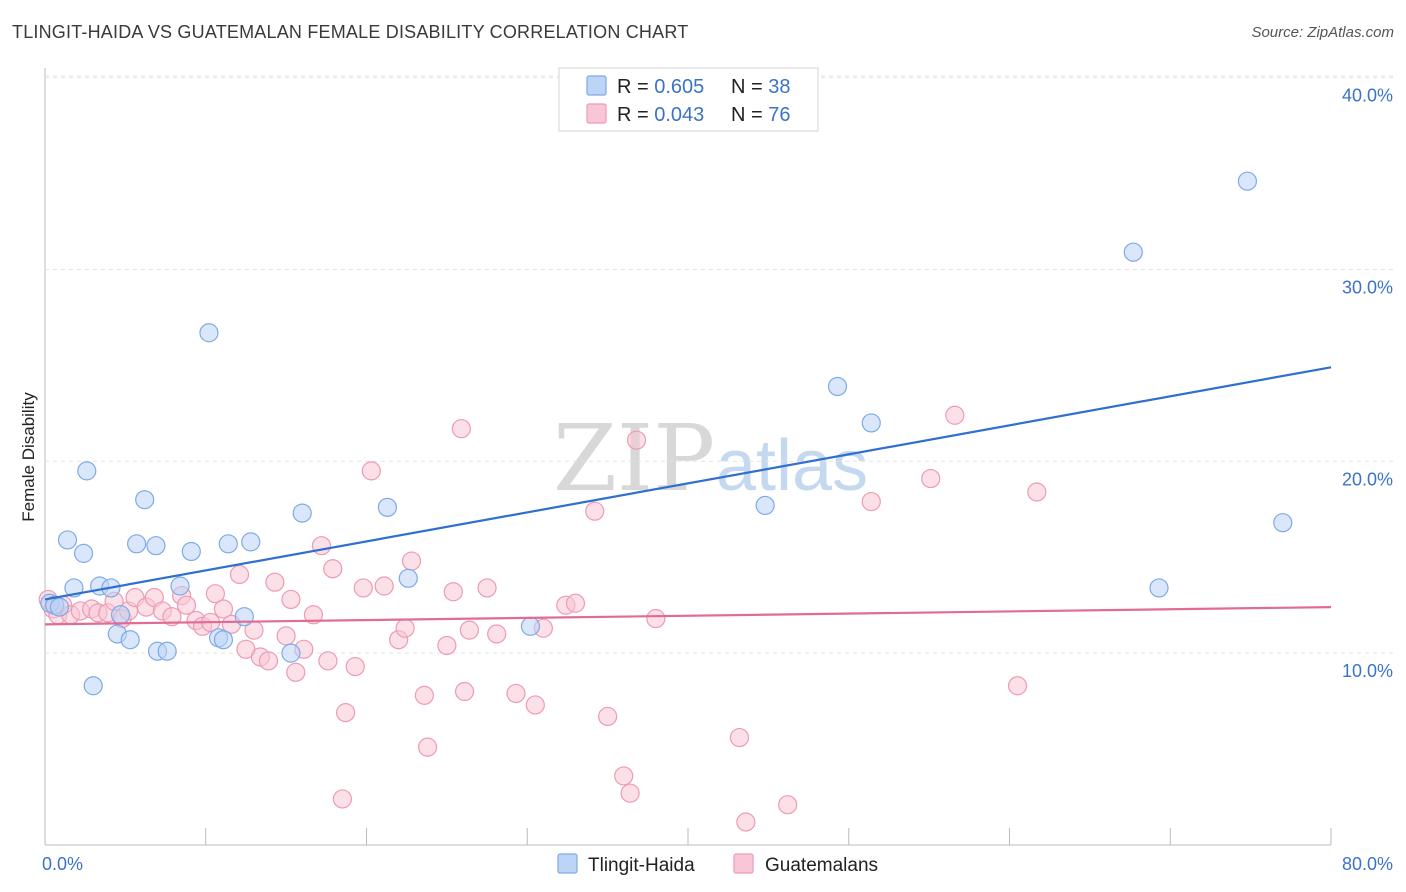  What do you see at coordinates (749, 87) in the screenshot?
I see `legend-n-label-1: N =` at bounding box center [749, 87].